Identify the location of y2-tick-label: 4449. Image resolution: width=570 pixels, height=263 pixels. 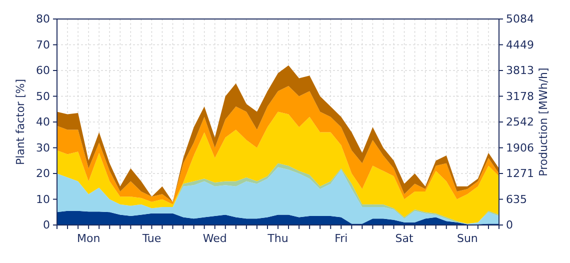
(520, 45).